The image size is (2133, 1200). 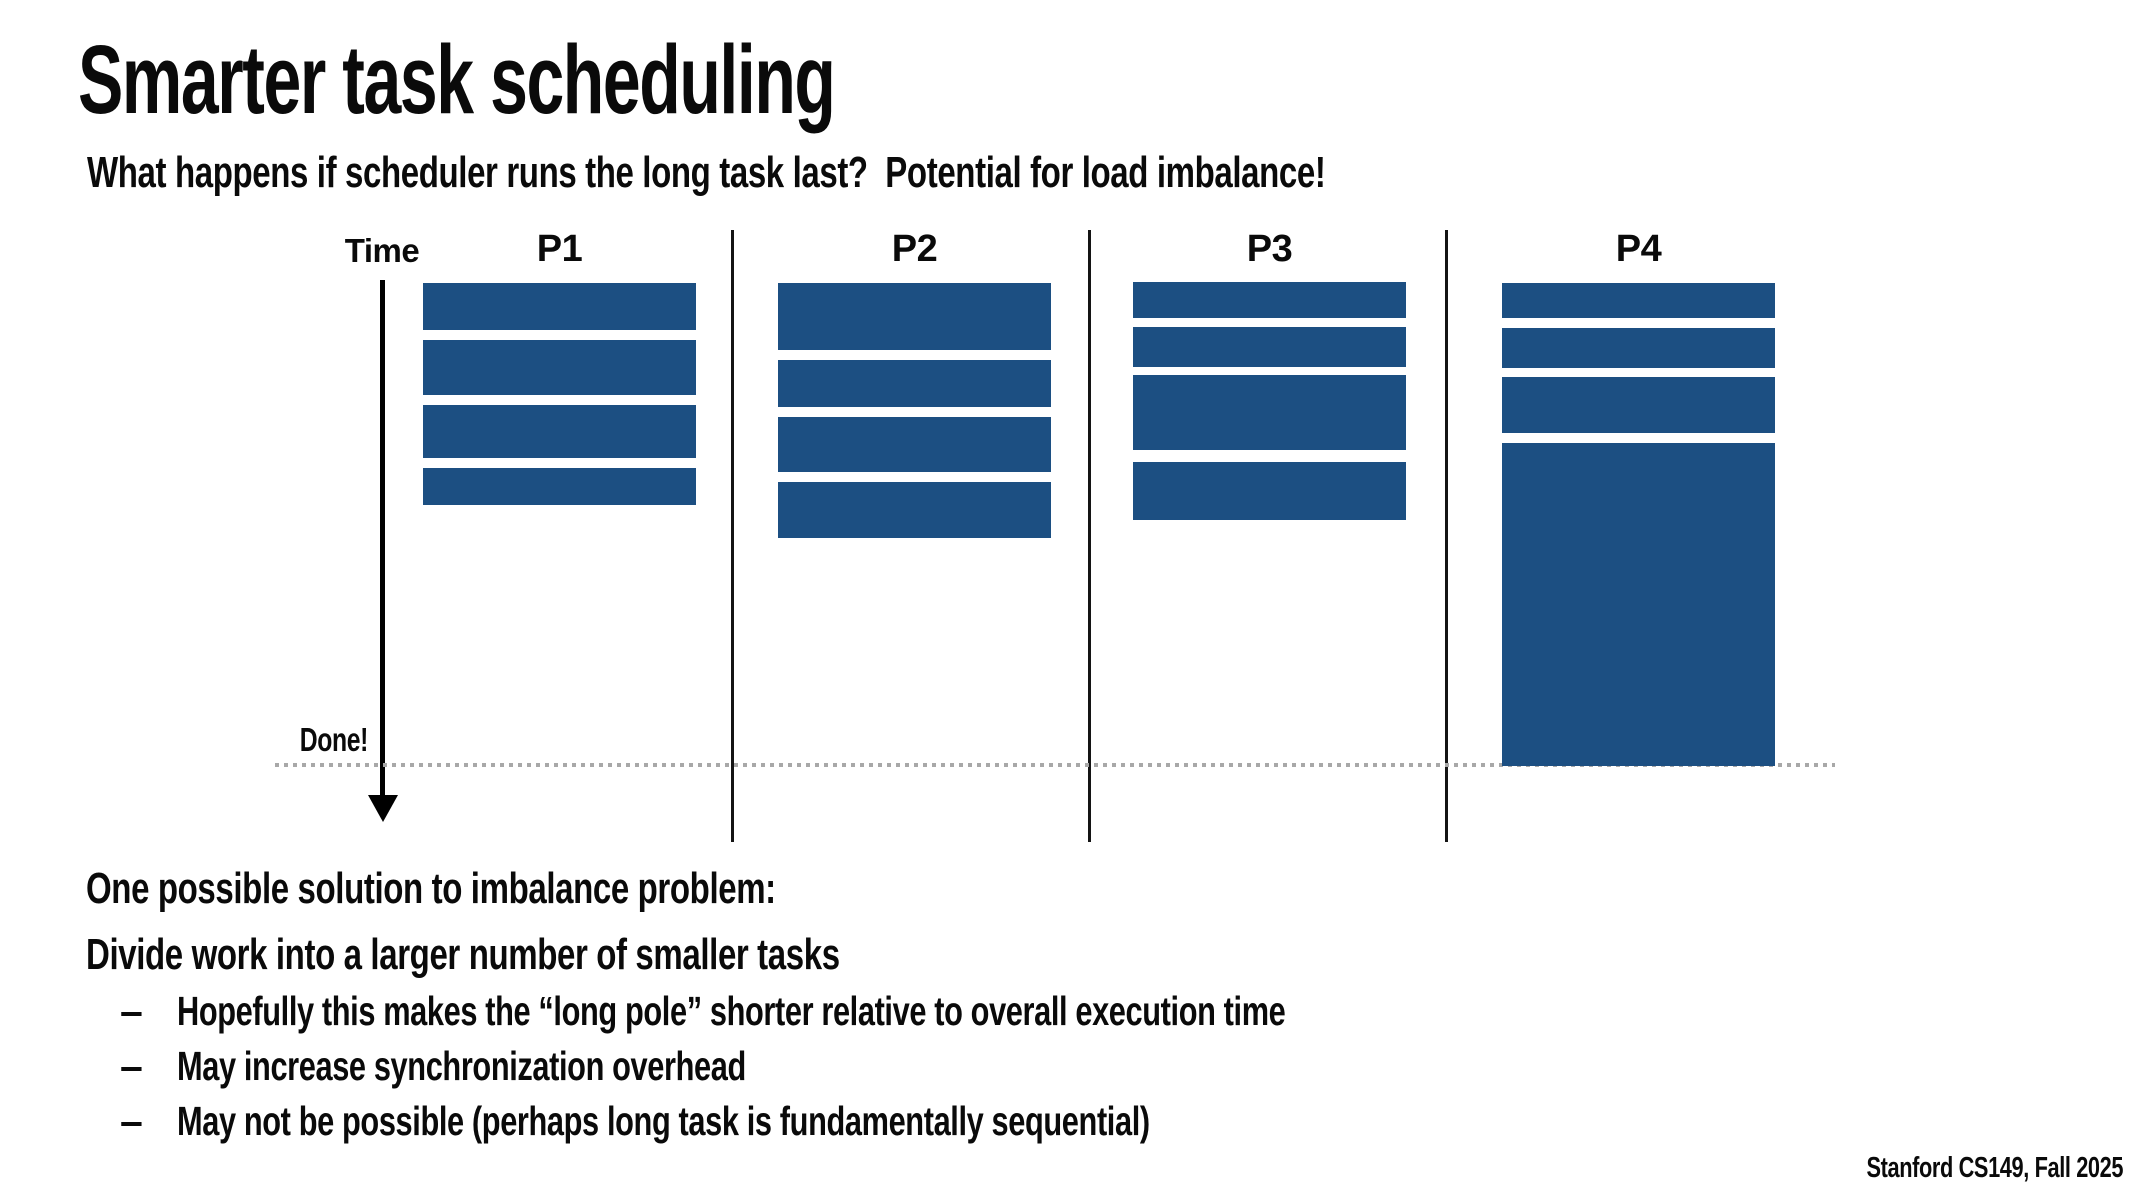 I want to click on page-title: Smarter task scheduling, so click(x=457, y=79).